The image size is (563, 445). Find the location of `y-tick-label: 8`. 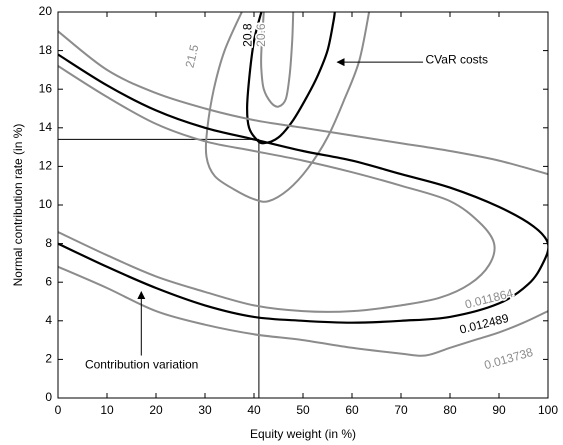

y-tick-label: 8 is located at coordinates (48, 243).